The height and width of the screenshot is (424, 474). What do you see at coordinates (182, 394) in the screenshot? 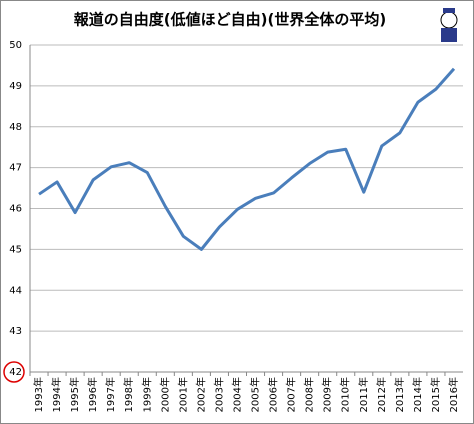
I see `x-tick-label: 2001年` at bounding box center [182, 394].